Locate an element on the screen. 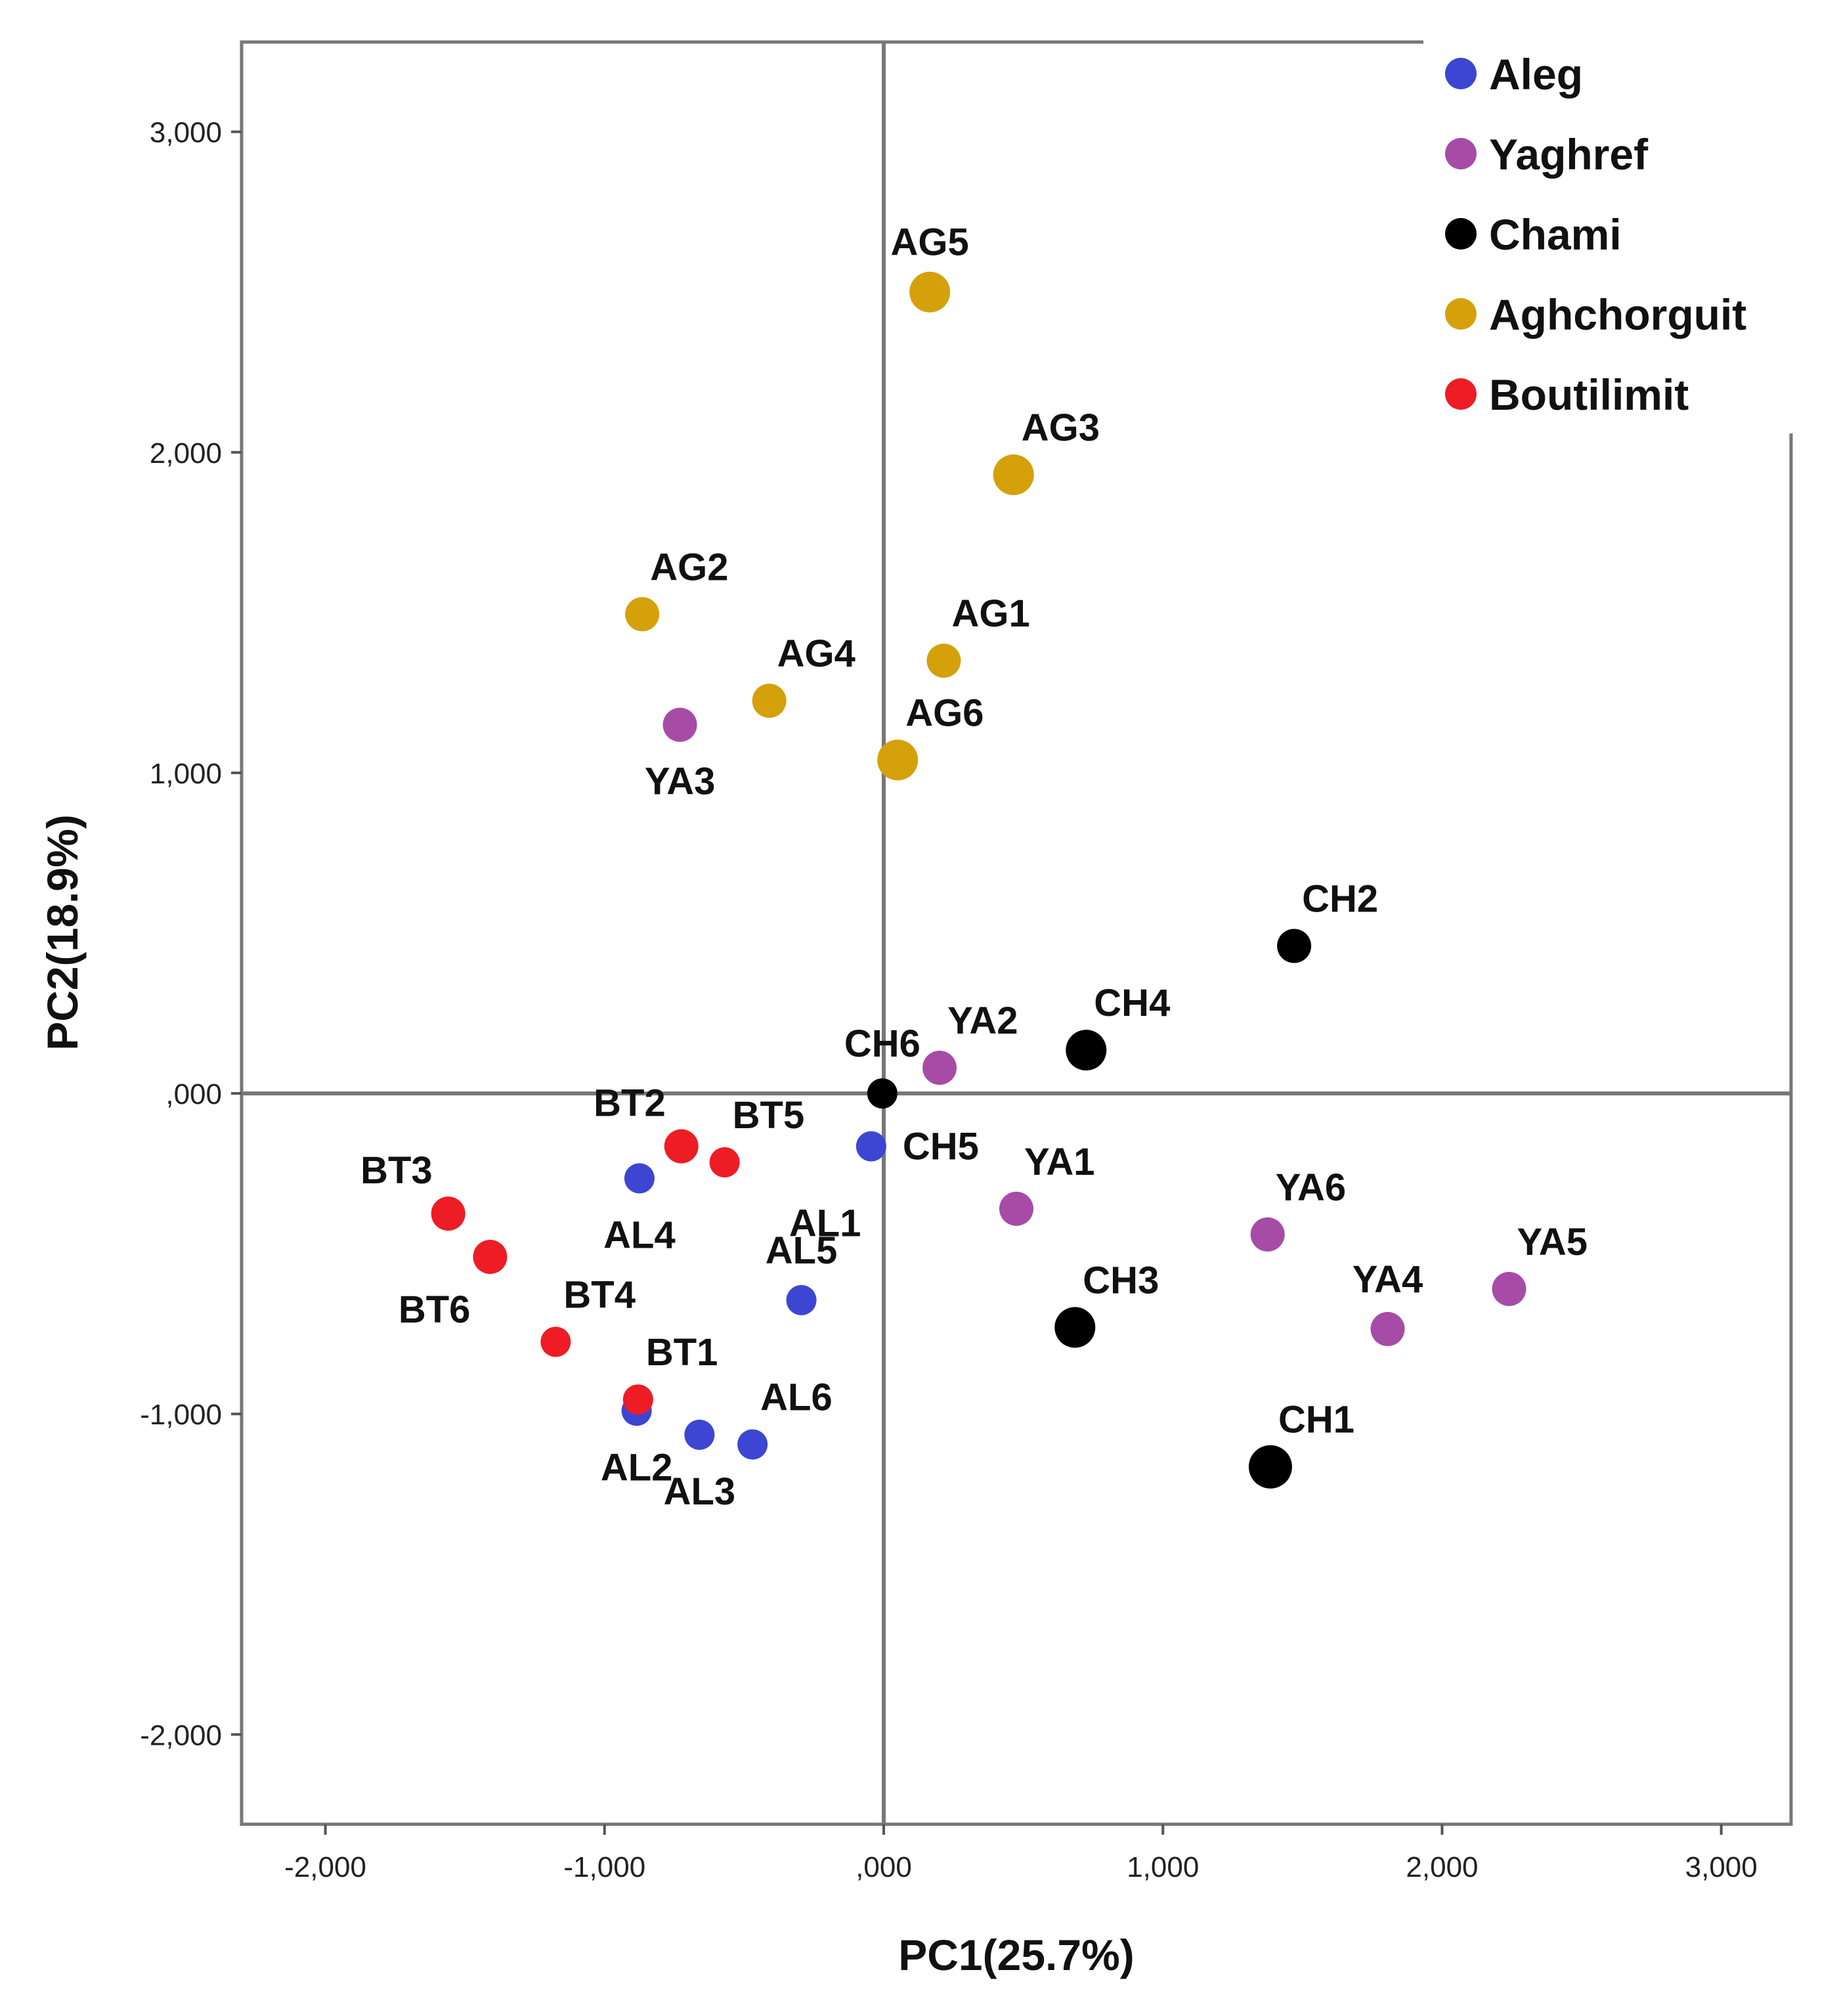 The image size is (1839, 2016). data-point-ya5 is located at coordinates (1509, 1288).